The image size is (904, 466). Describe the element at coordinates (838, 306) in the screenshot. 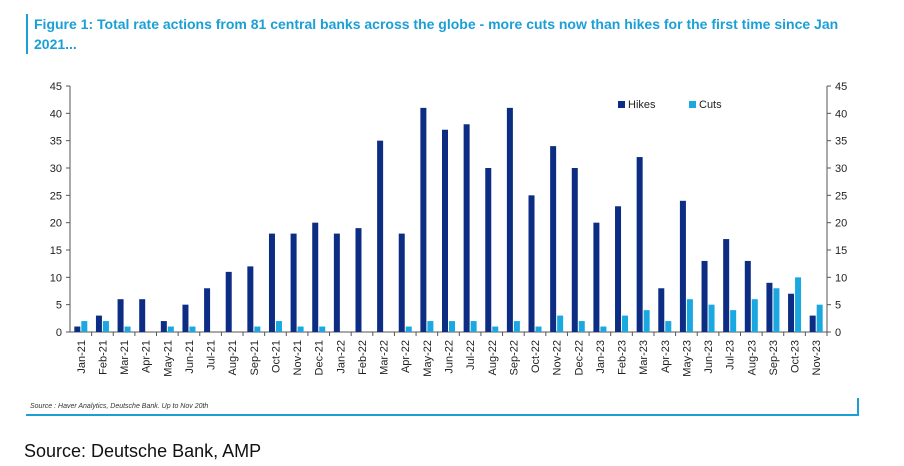

I see `y-tick-label-right: 5` at that location.